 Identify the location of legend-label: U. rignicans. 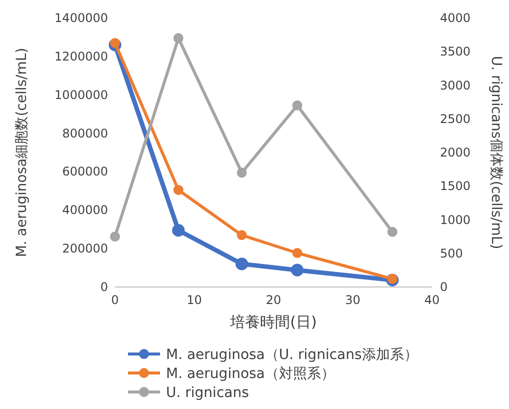
(207, 393).